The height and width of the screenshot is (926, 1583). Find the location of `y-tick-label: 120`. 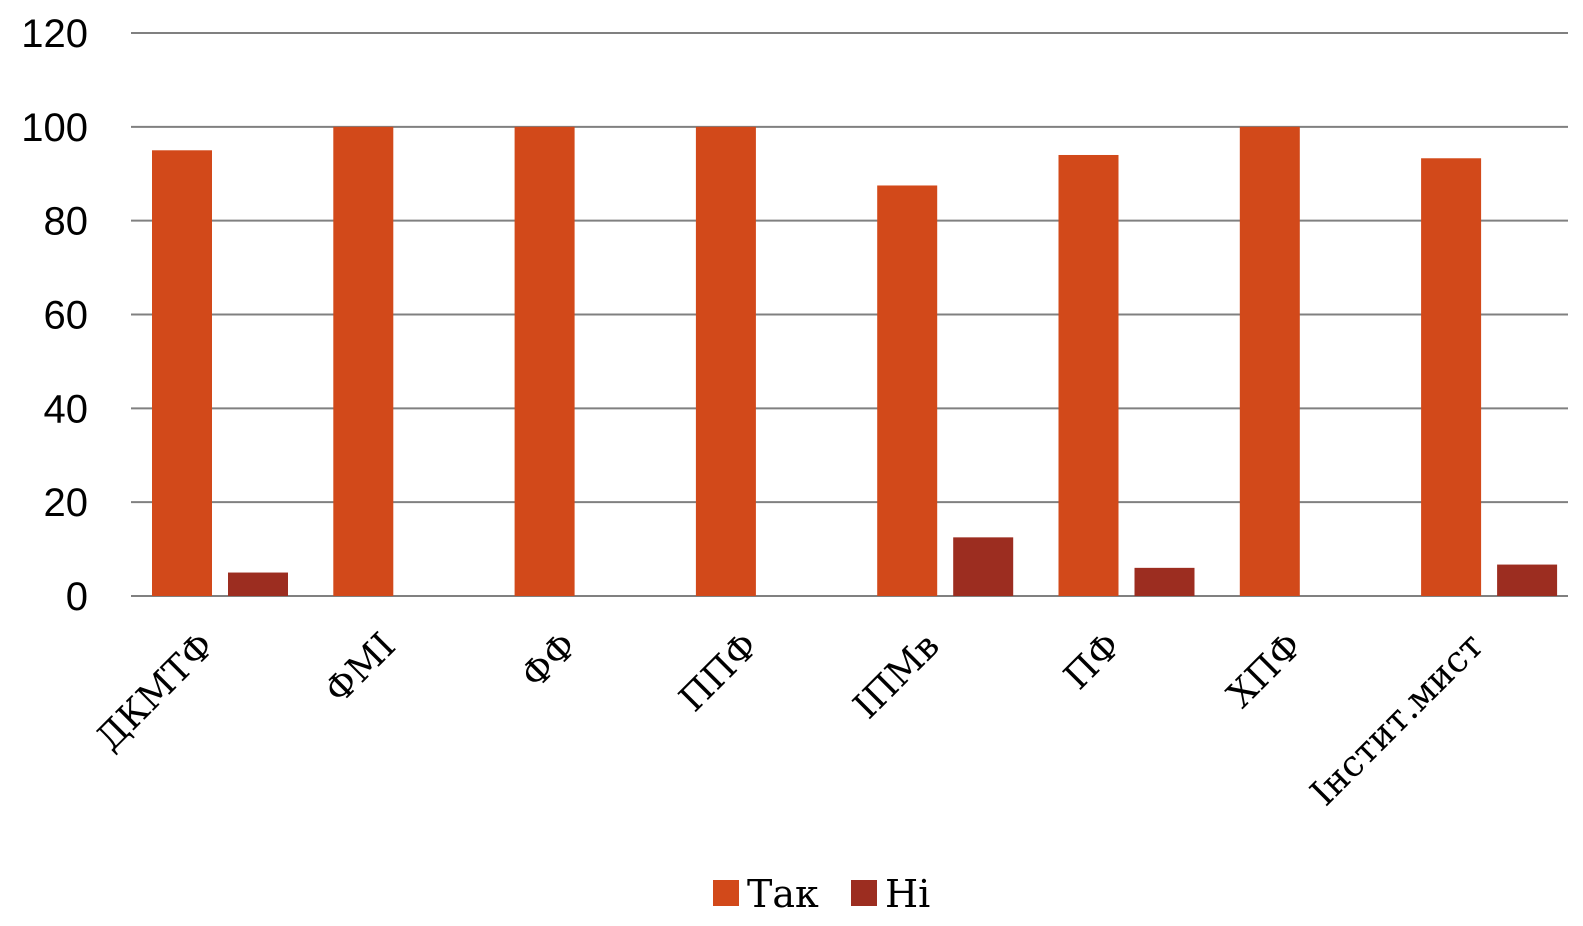

y-tick-label: 120 is located at coordinates (54, 34).